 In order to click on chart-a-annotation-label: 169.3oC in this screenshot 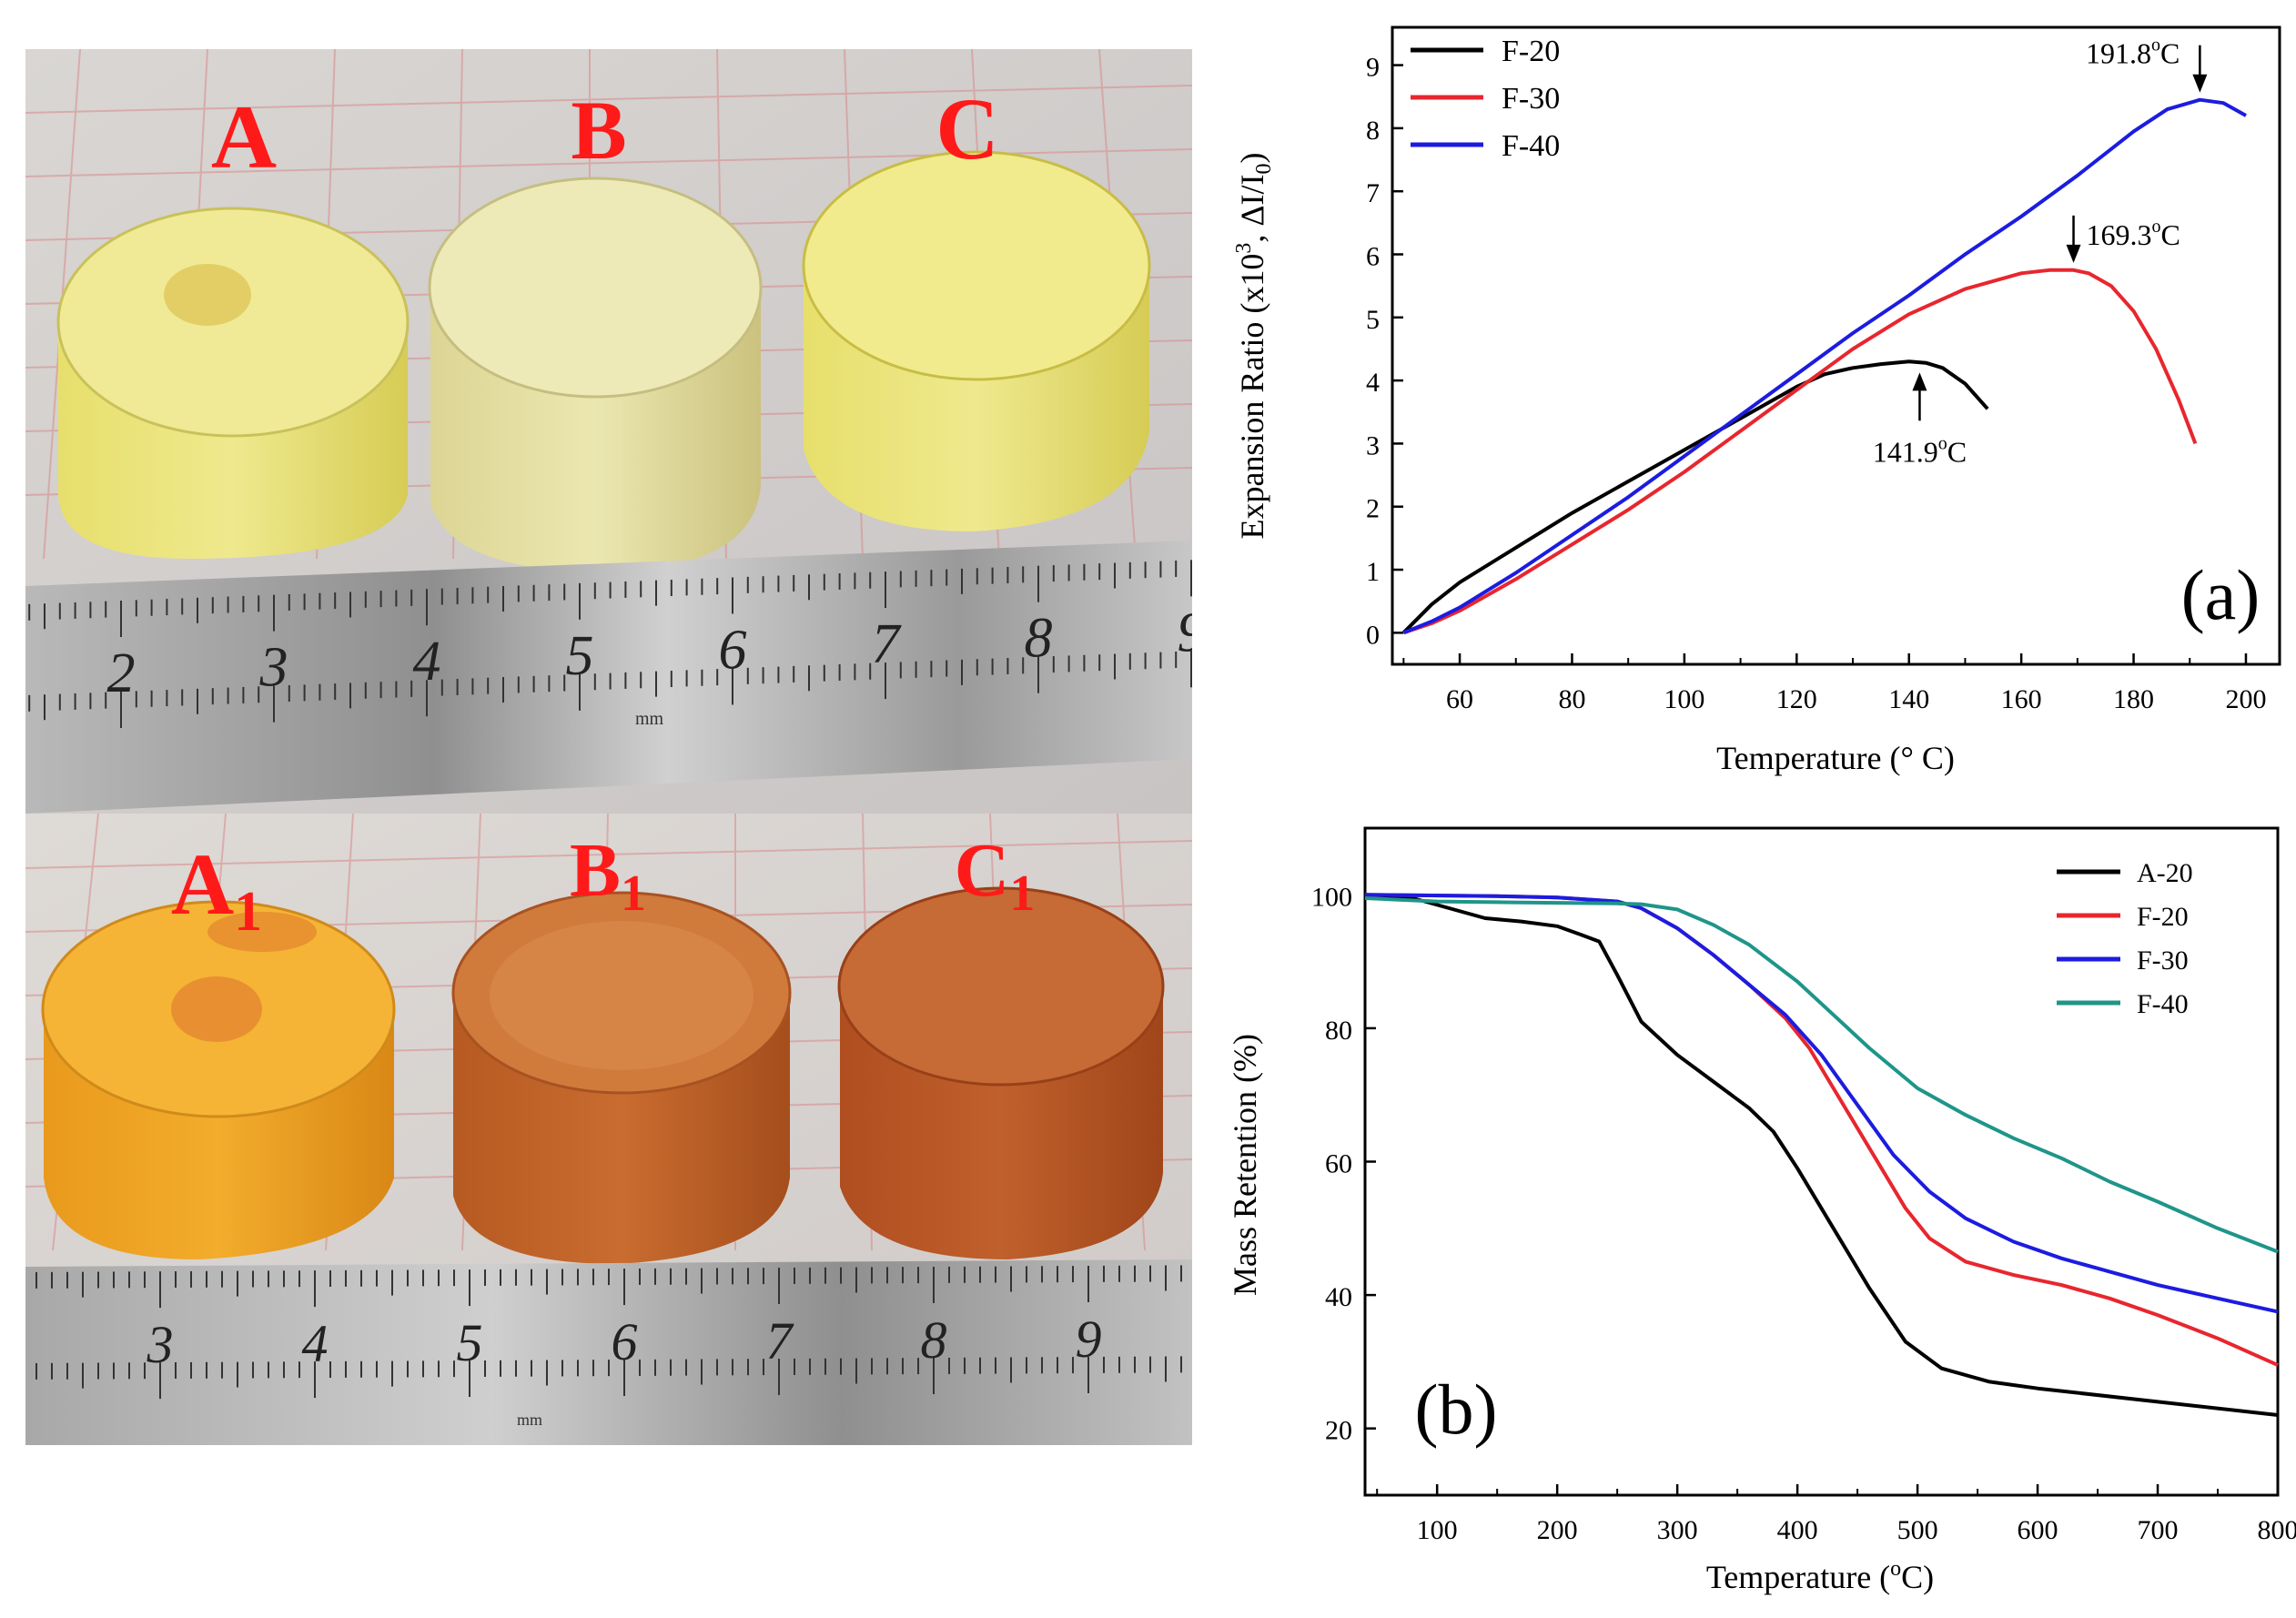, I will do `click(2134, 234)`.